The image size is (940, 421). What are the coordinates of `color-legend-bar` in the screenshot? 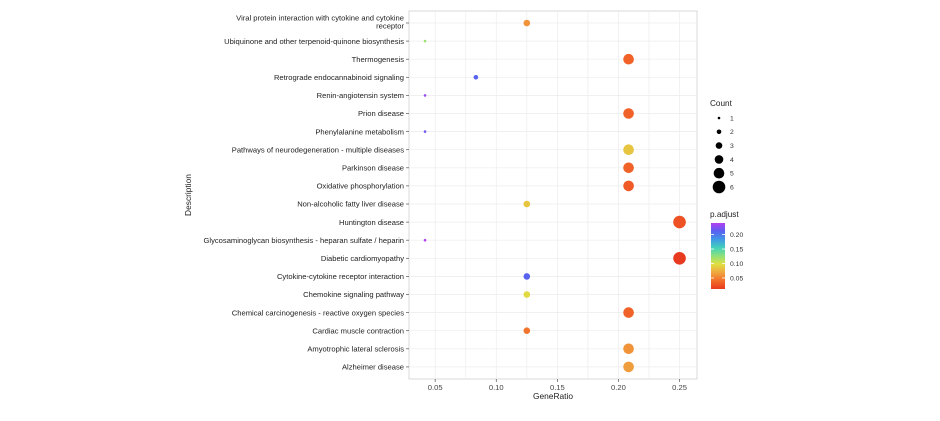 It's located at (718, 256).